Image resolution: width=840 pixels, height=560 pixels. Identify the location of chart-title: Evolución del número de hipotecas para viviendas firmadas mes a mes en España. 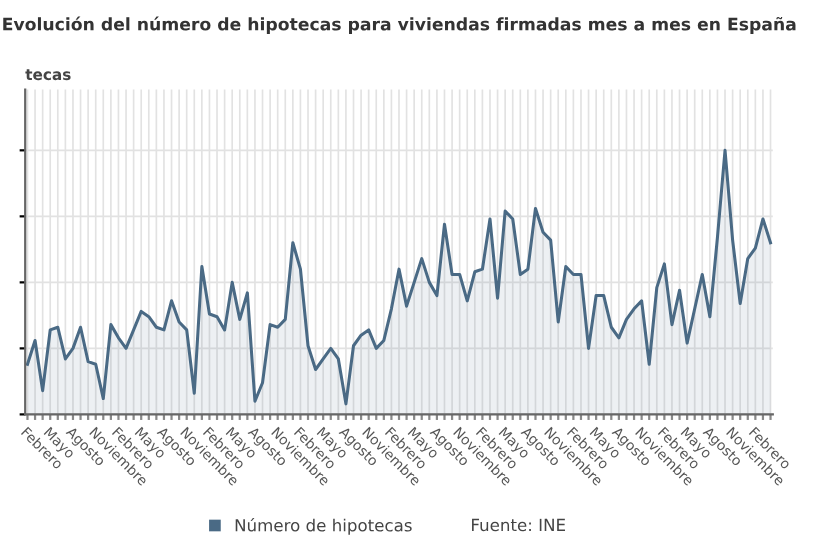
(399, 25).